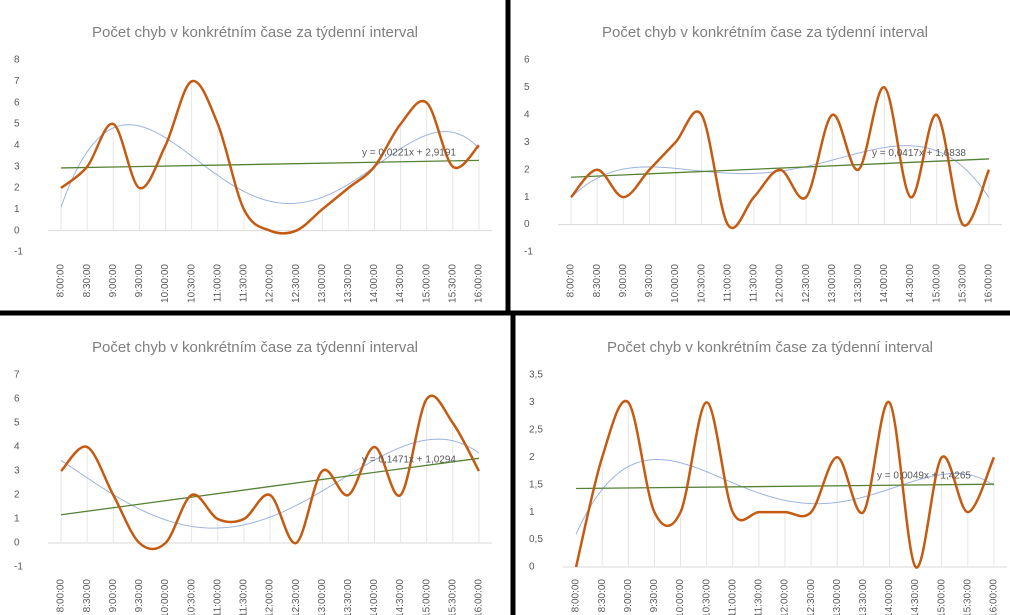  I want to click on trendline-label: y = 0,1471x + 1,0294, so click(409, 460).